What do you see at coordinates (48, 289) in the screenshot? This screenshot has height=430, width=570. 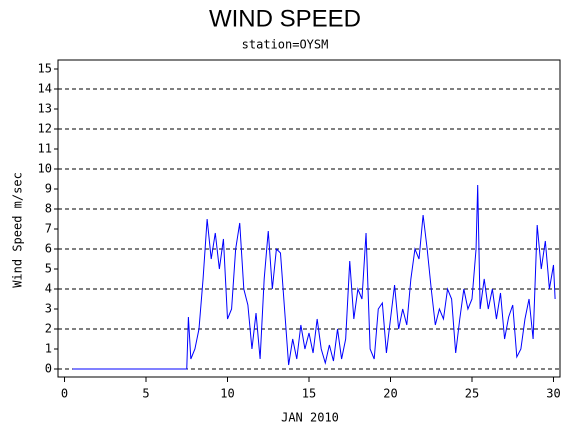 I see `y-tick-label: 4` at bounding box center [48, 289].